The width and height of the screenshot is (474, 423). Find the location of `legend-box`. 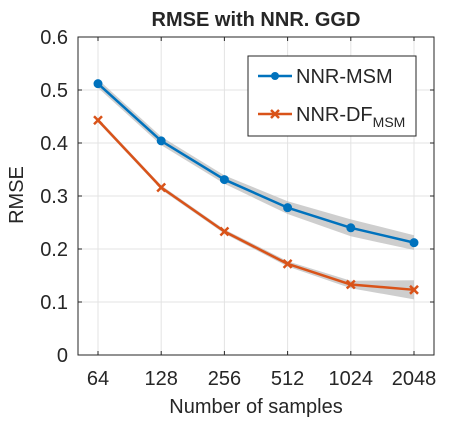

legend-box is located at coordinates (332, 96).